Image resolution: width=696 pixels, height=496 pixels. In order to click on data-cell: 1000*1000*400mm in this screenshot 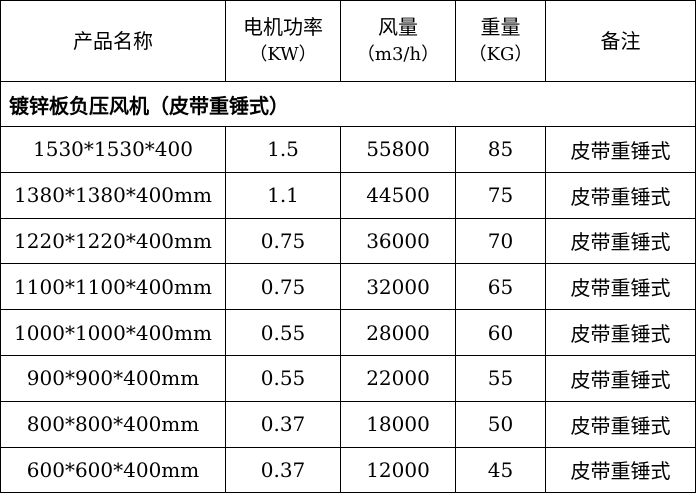, I will do `click(113, 332)`.